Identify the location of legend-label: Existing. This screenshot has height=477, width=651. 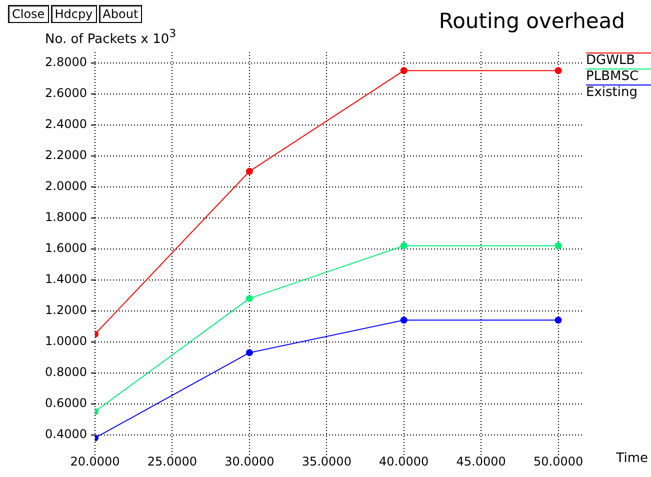
(612, 92).